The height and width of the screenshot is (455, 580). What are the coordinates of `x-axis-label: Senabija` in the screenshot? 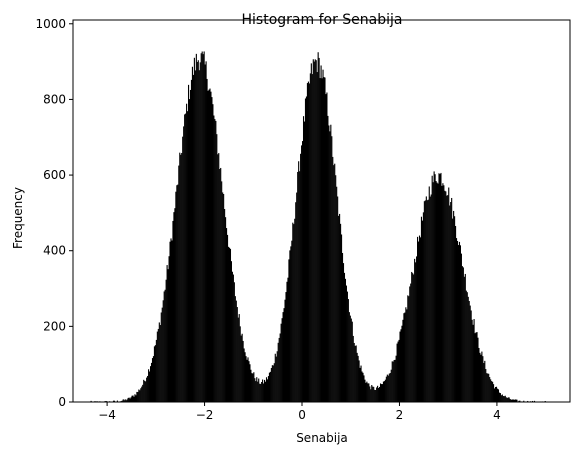 It's located at (322, 438).